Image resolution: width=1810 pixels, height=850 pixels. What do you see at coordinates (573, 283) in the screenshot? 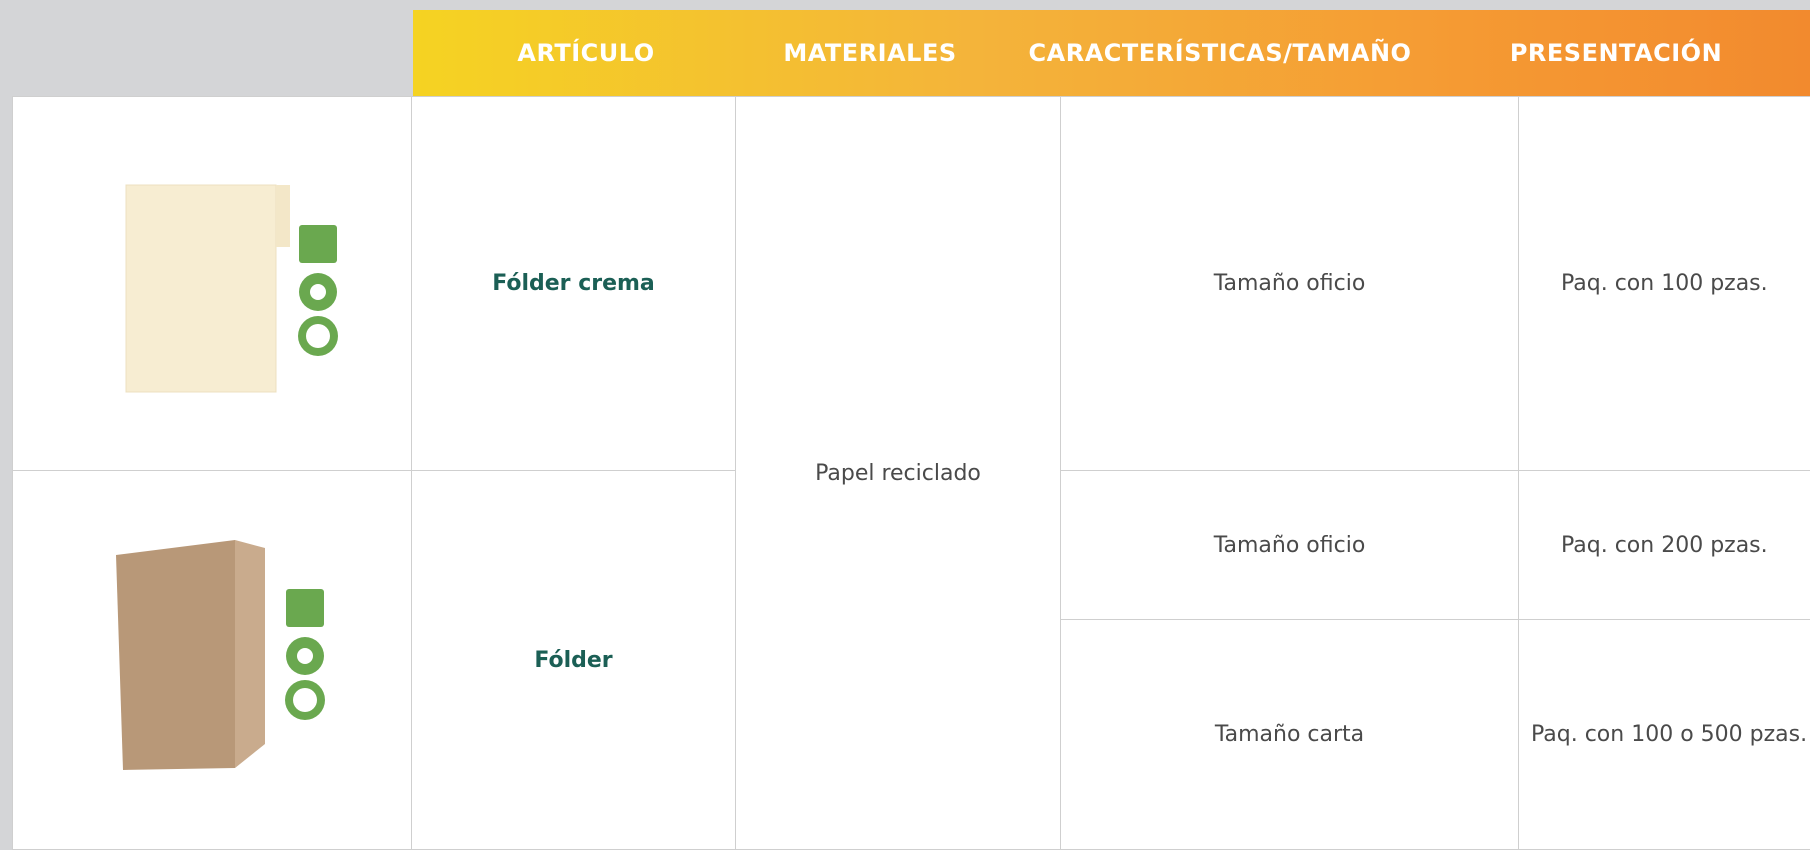
I see `article-cell: Fólder crema` at bounding box center [573, 283].